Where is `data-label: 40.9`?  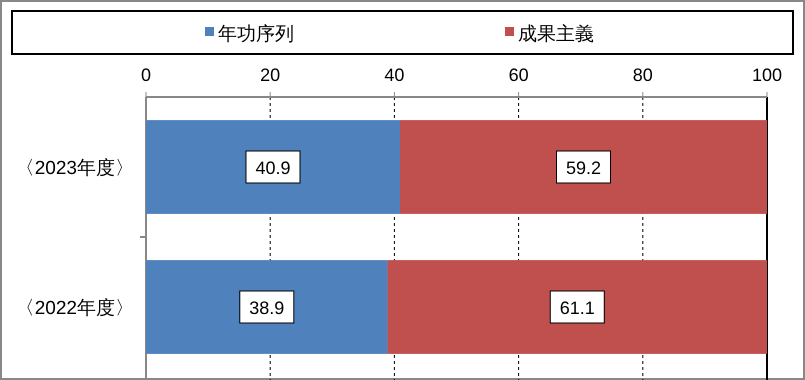 data-label: 40.9 is located at coordinates (273, 168).